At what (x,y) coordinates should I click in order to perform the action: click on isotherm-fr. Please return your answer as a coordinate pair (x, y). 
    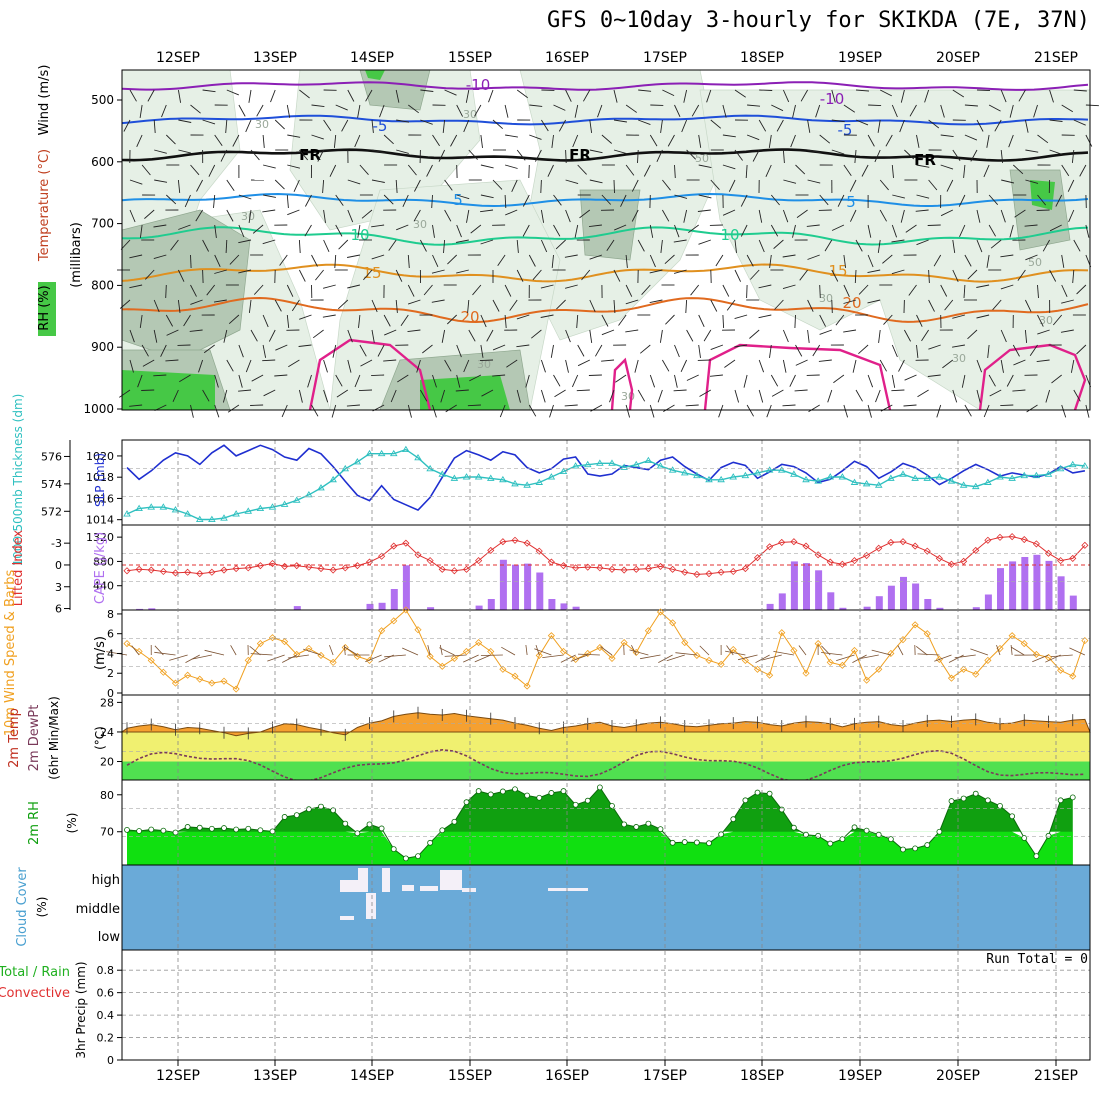
    Looking at the image, I should click on (605, 155).